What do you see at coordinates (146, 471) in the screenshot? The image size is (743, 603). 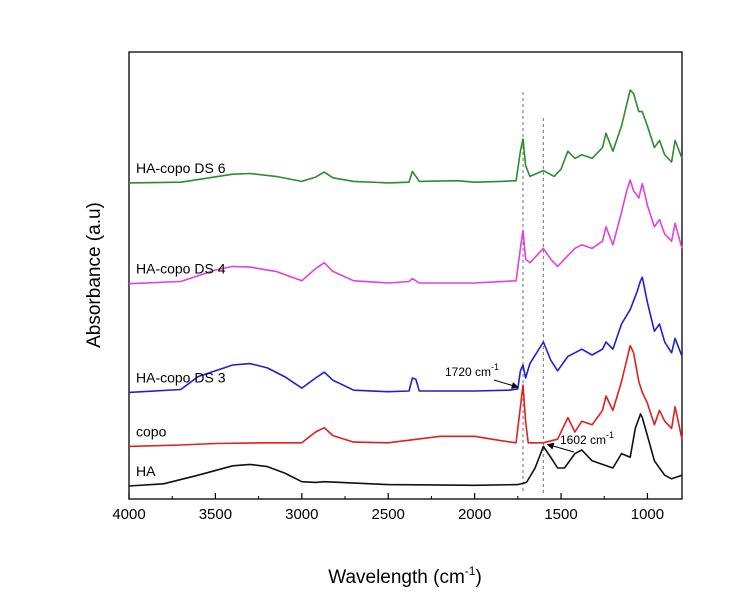 I see `series-label: HA` at bounding box center [146, 471].